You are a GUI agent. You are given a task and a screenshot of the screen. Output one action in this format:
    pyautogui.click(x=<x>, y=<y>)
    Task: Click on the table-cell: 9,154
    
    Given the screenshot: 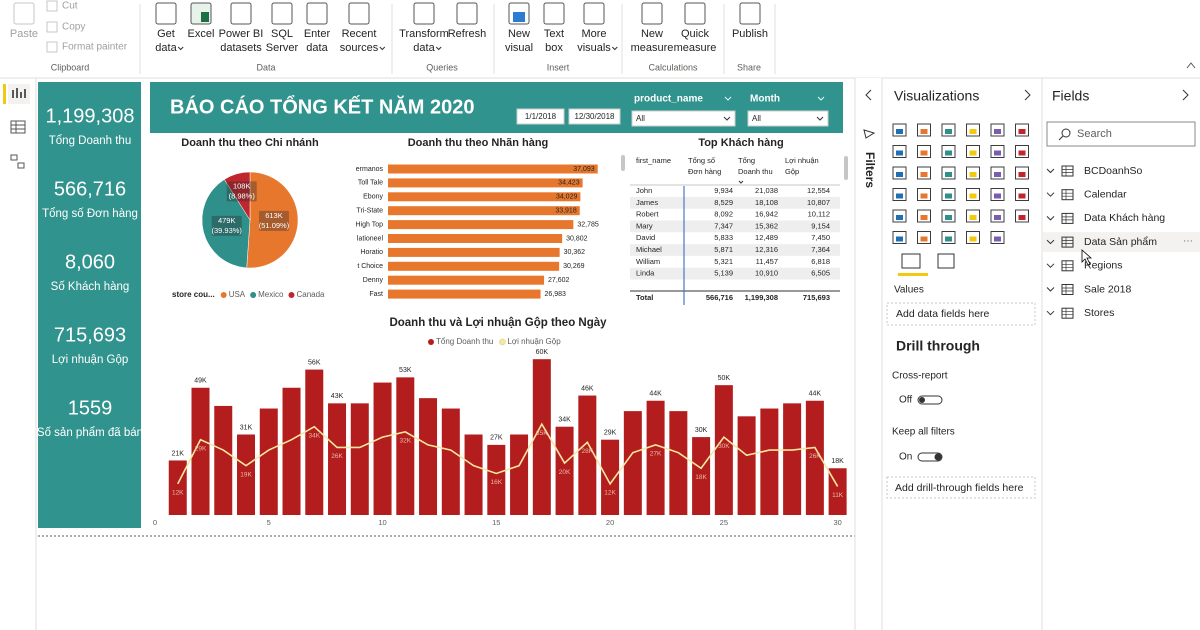 What is the action you would take?
    pyautogui.click(x=820, y=225)
    